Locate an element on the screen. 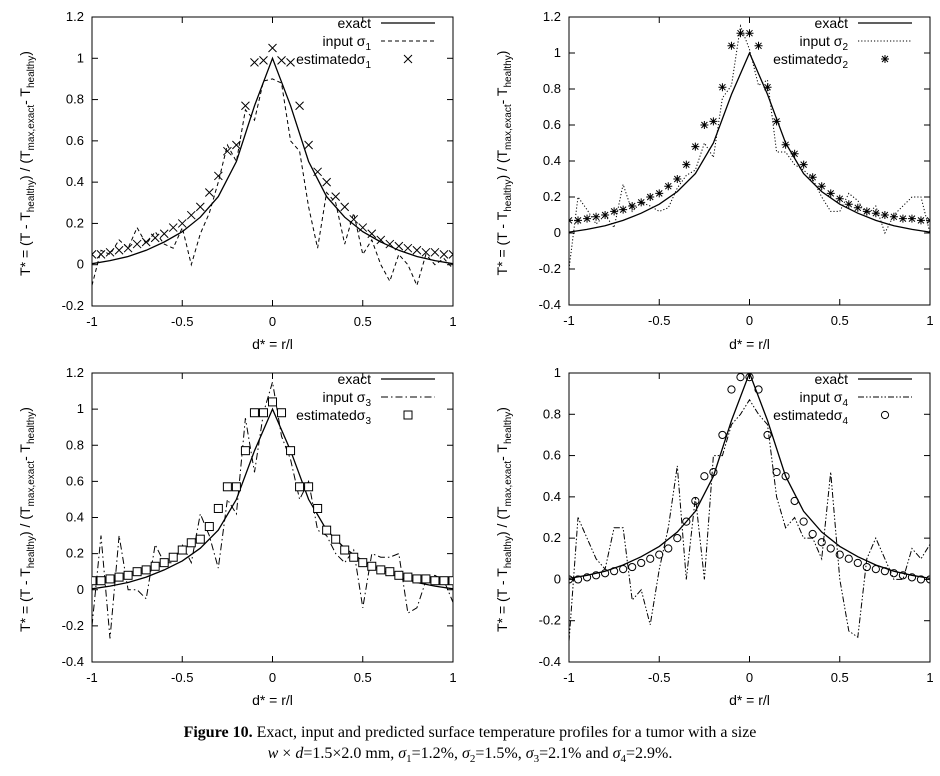  legend-label-sub: 2 is located at coordinates (845, 47).